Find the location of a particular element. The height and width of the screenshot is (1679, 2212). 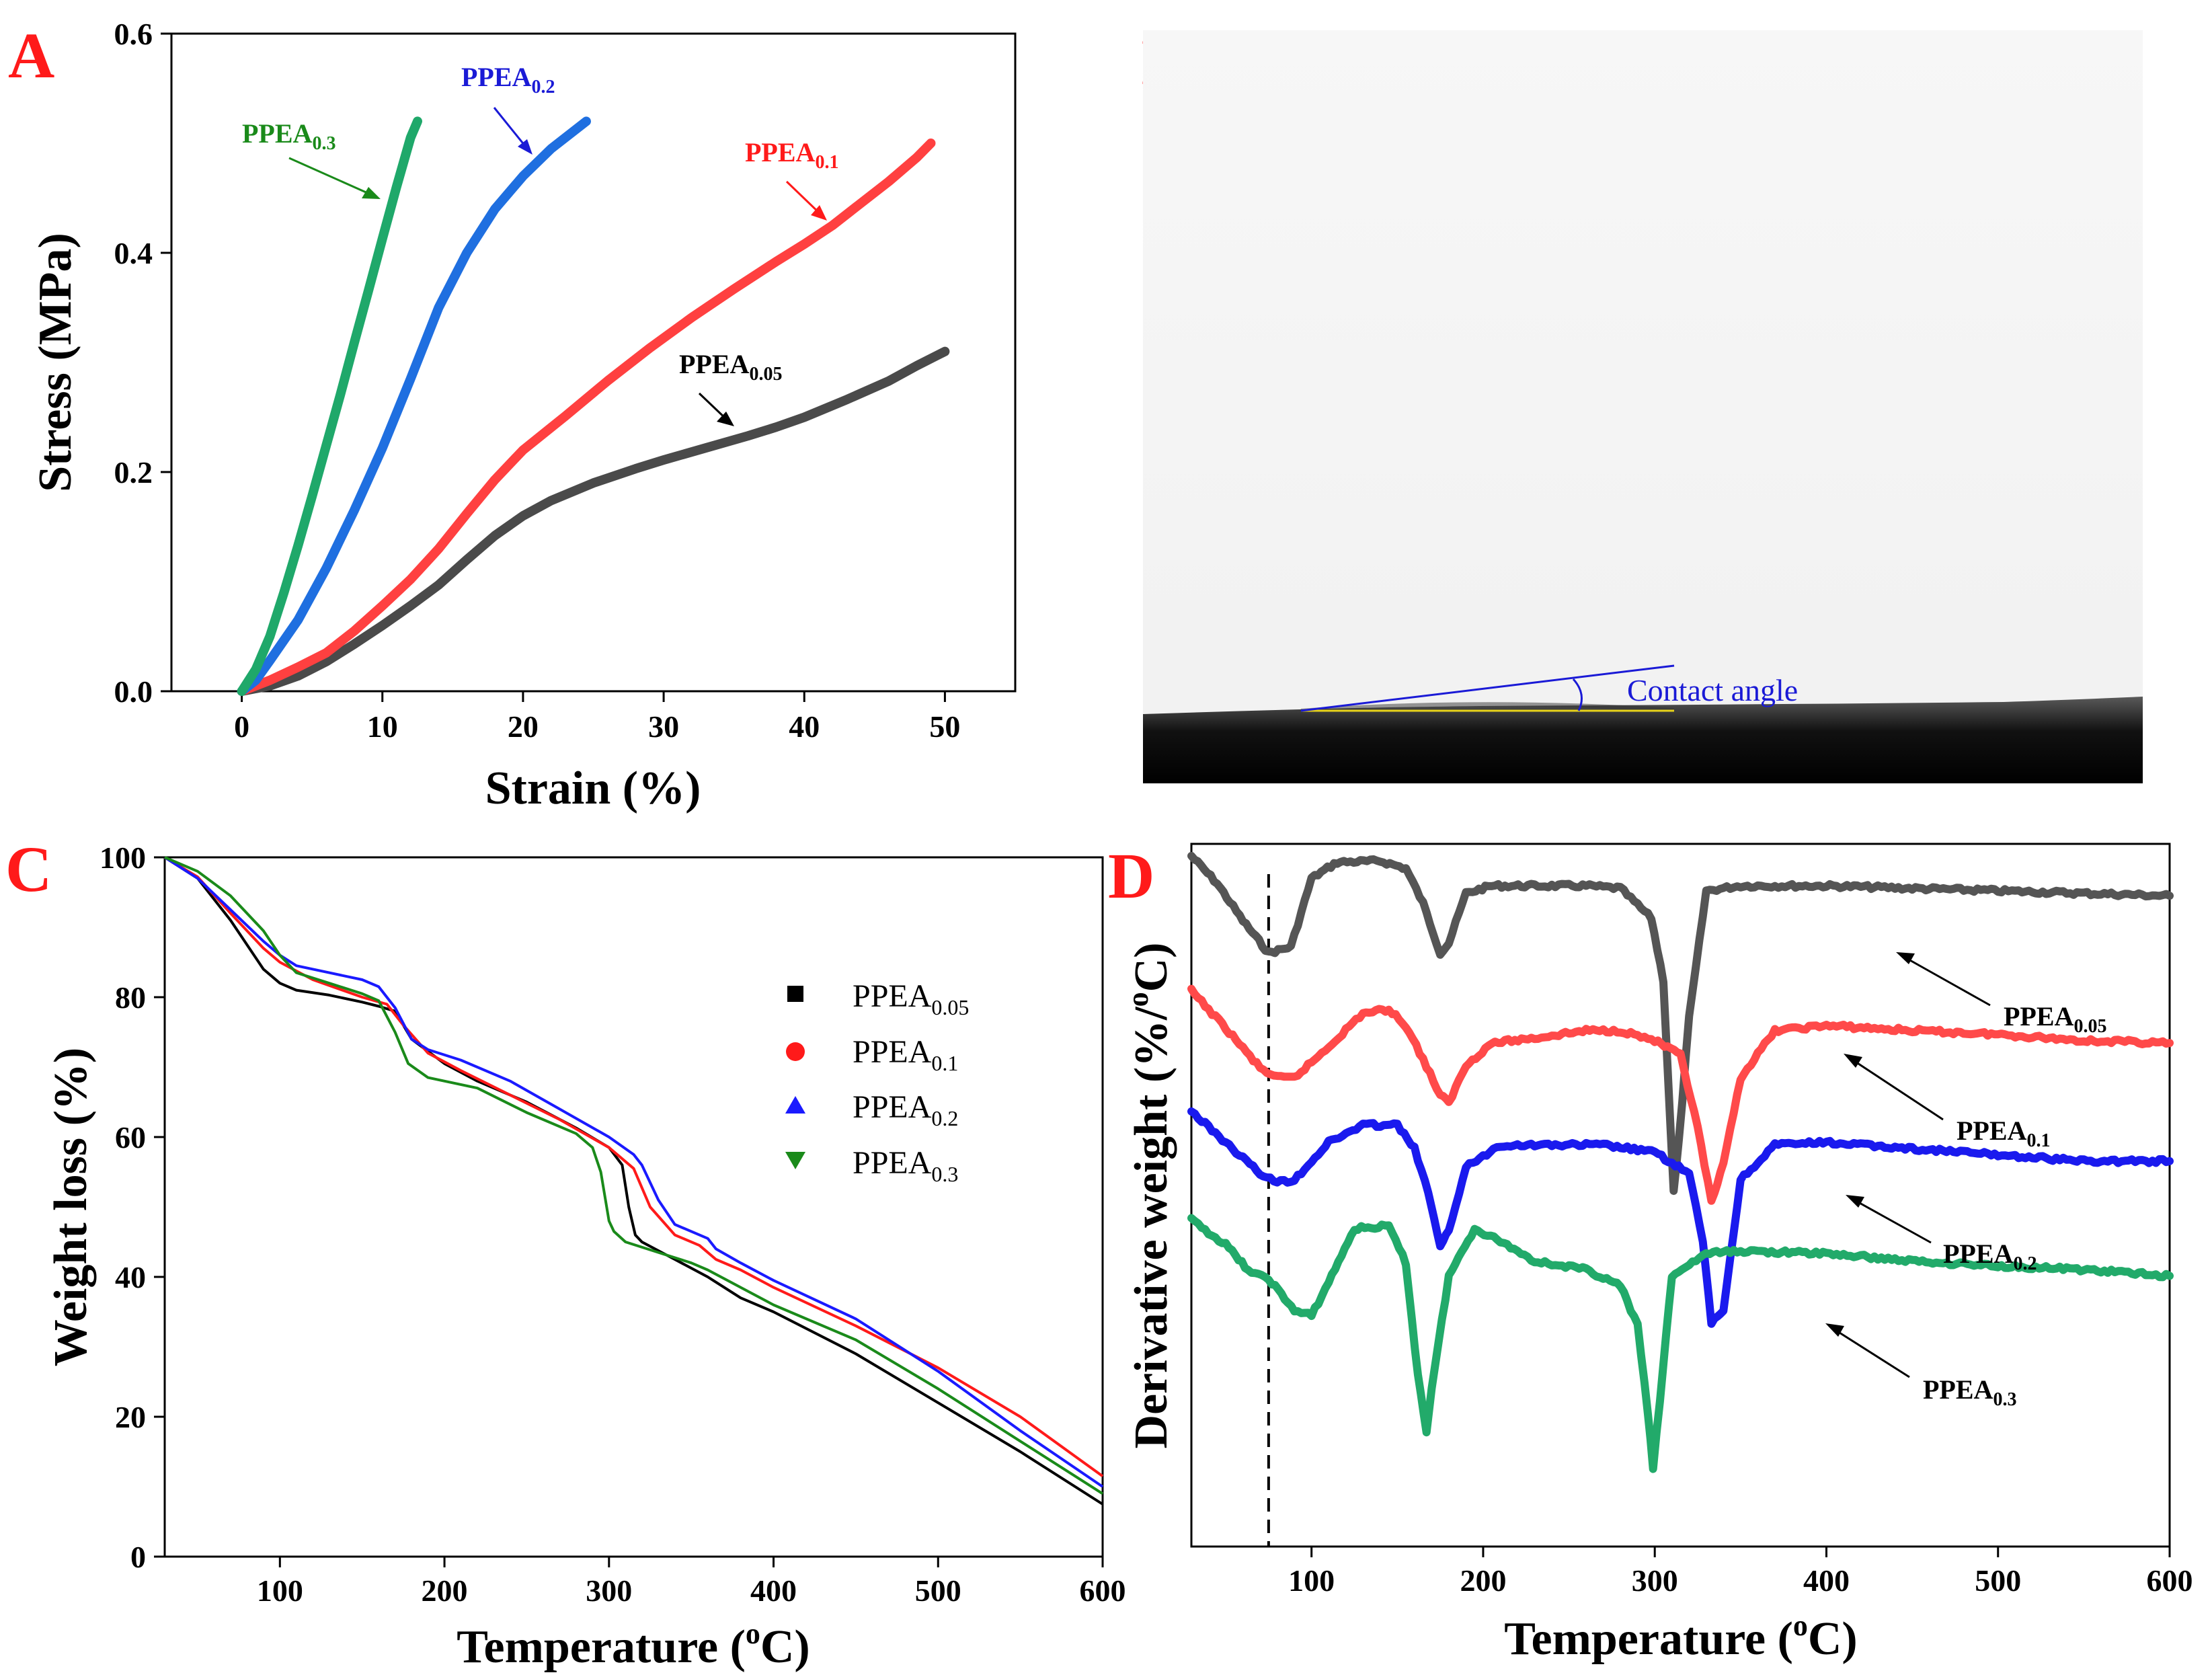

c-ytick-label-40: 40 is located at coordinates (130, 1277).